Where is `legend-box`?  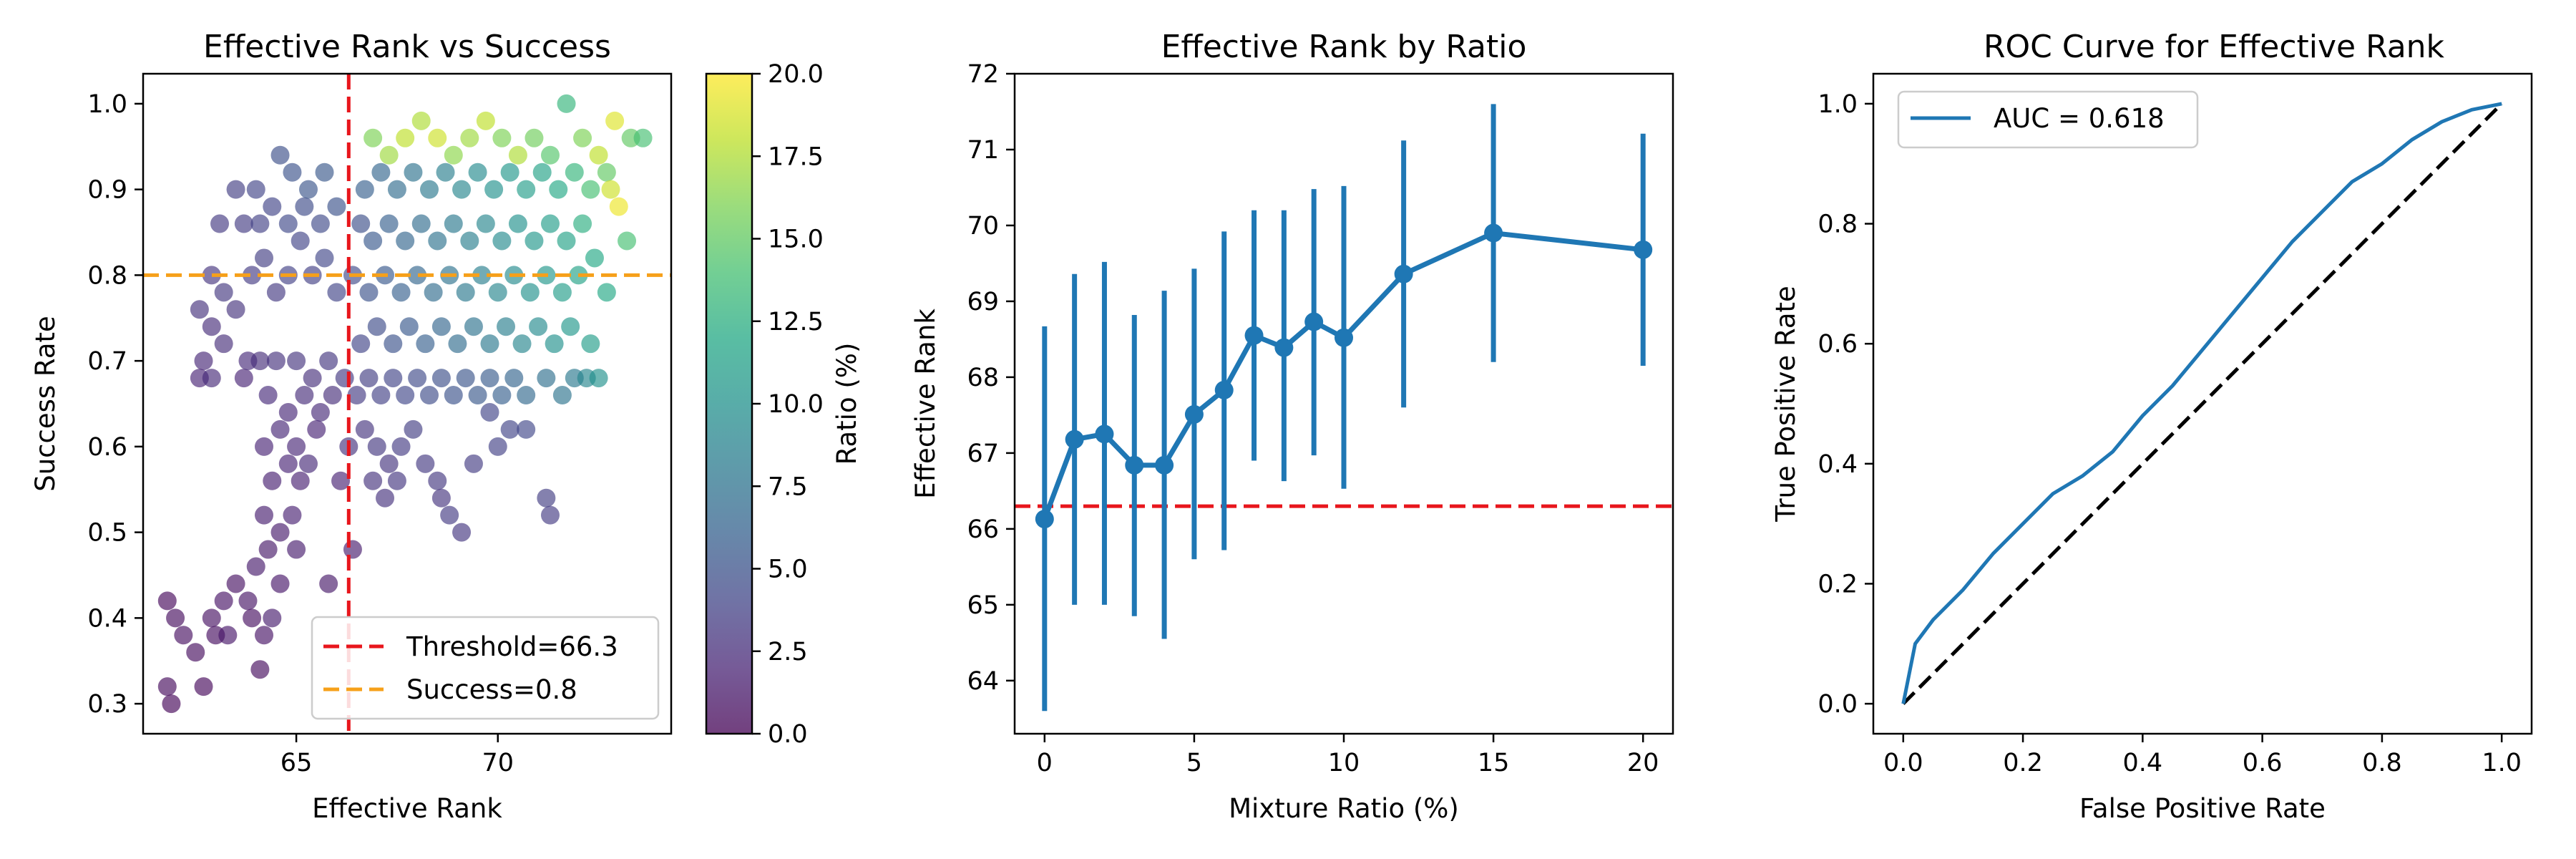 legend-box is located at coordinates (485, 668).